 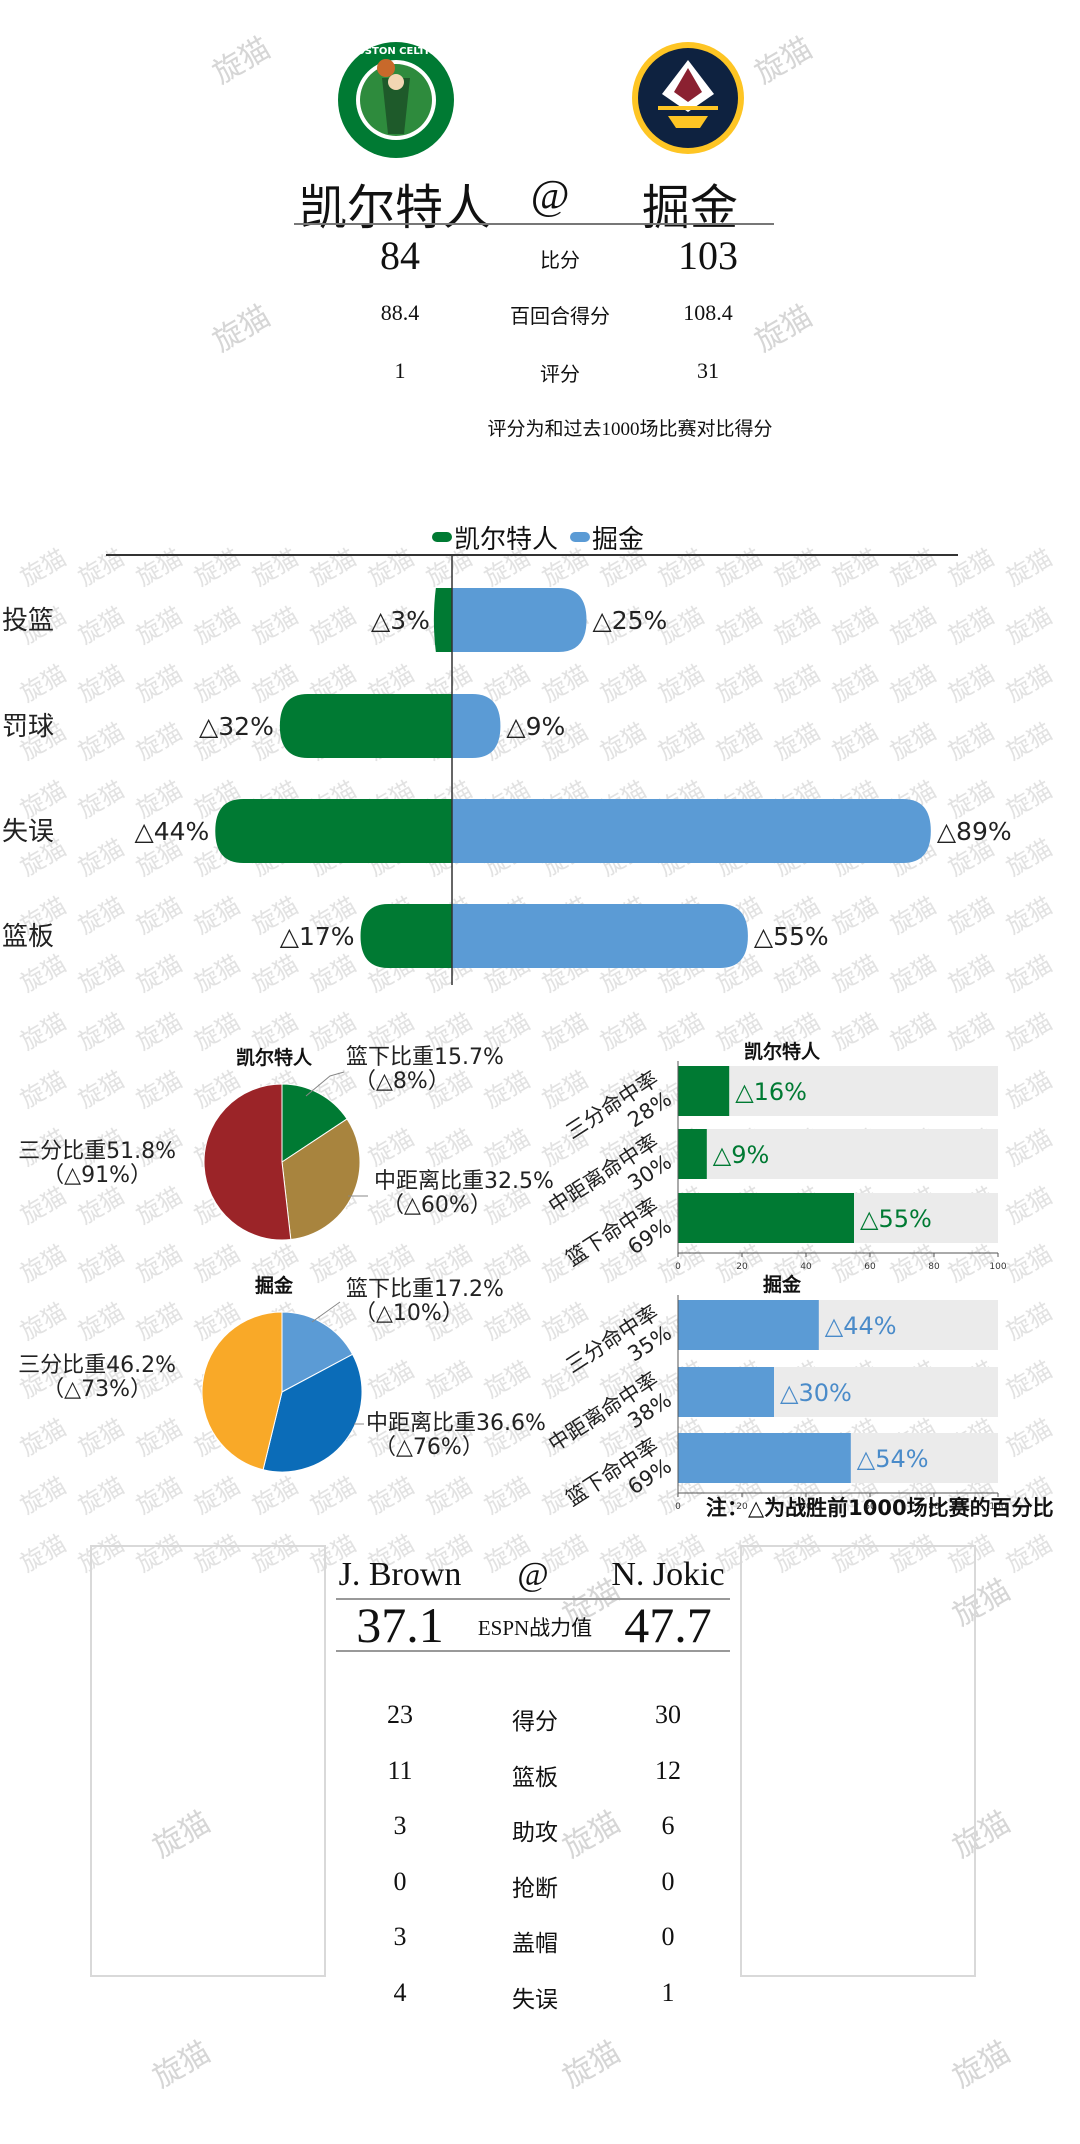 I want to click on player-left-stat: 0, so click(x=400, y=1881).